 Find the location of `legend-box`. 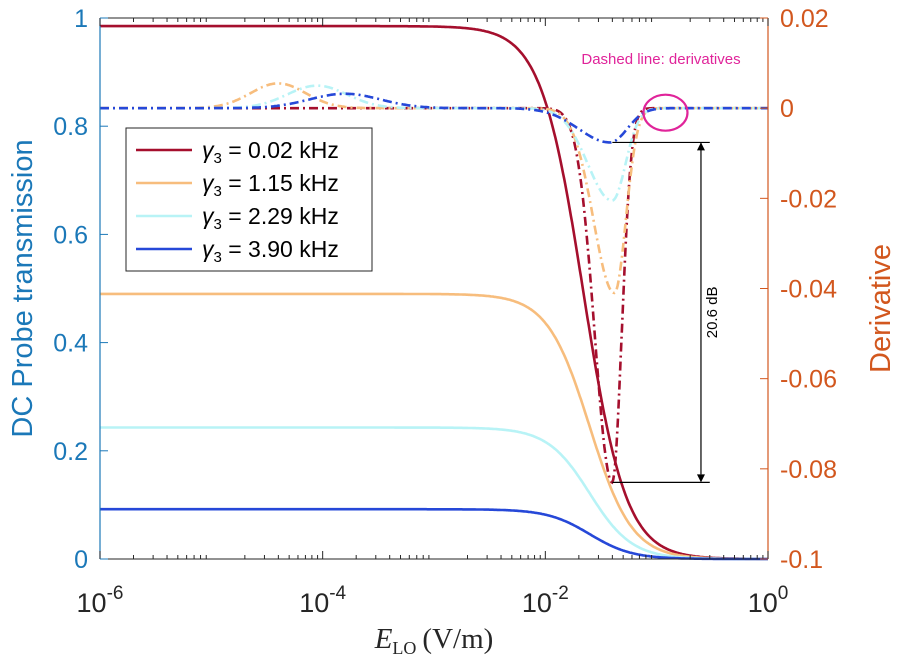

legend-box is located at coordinates (249, 199).